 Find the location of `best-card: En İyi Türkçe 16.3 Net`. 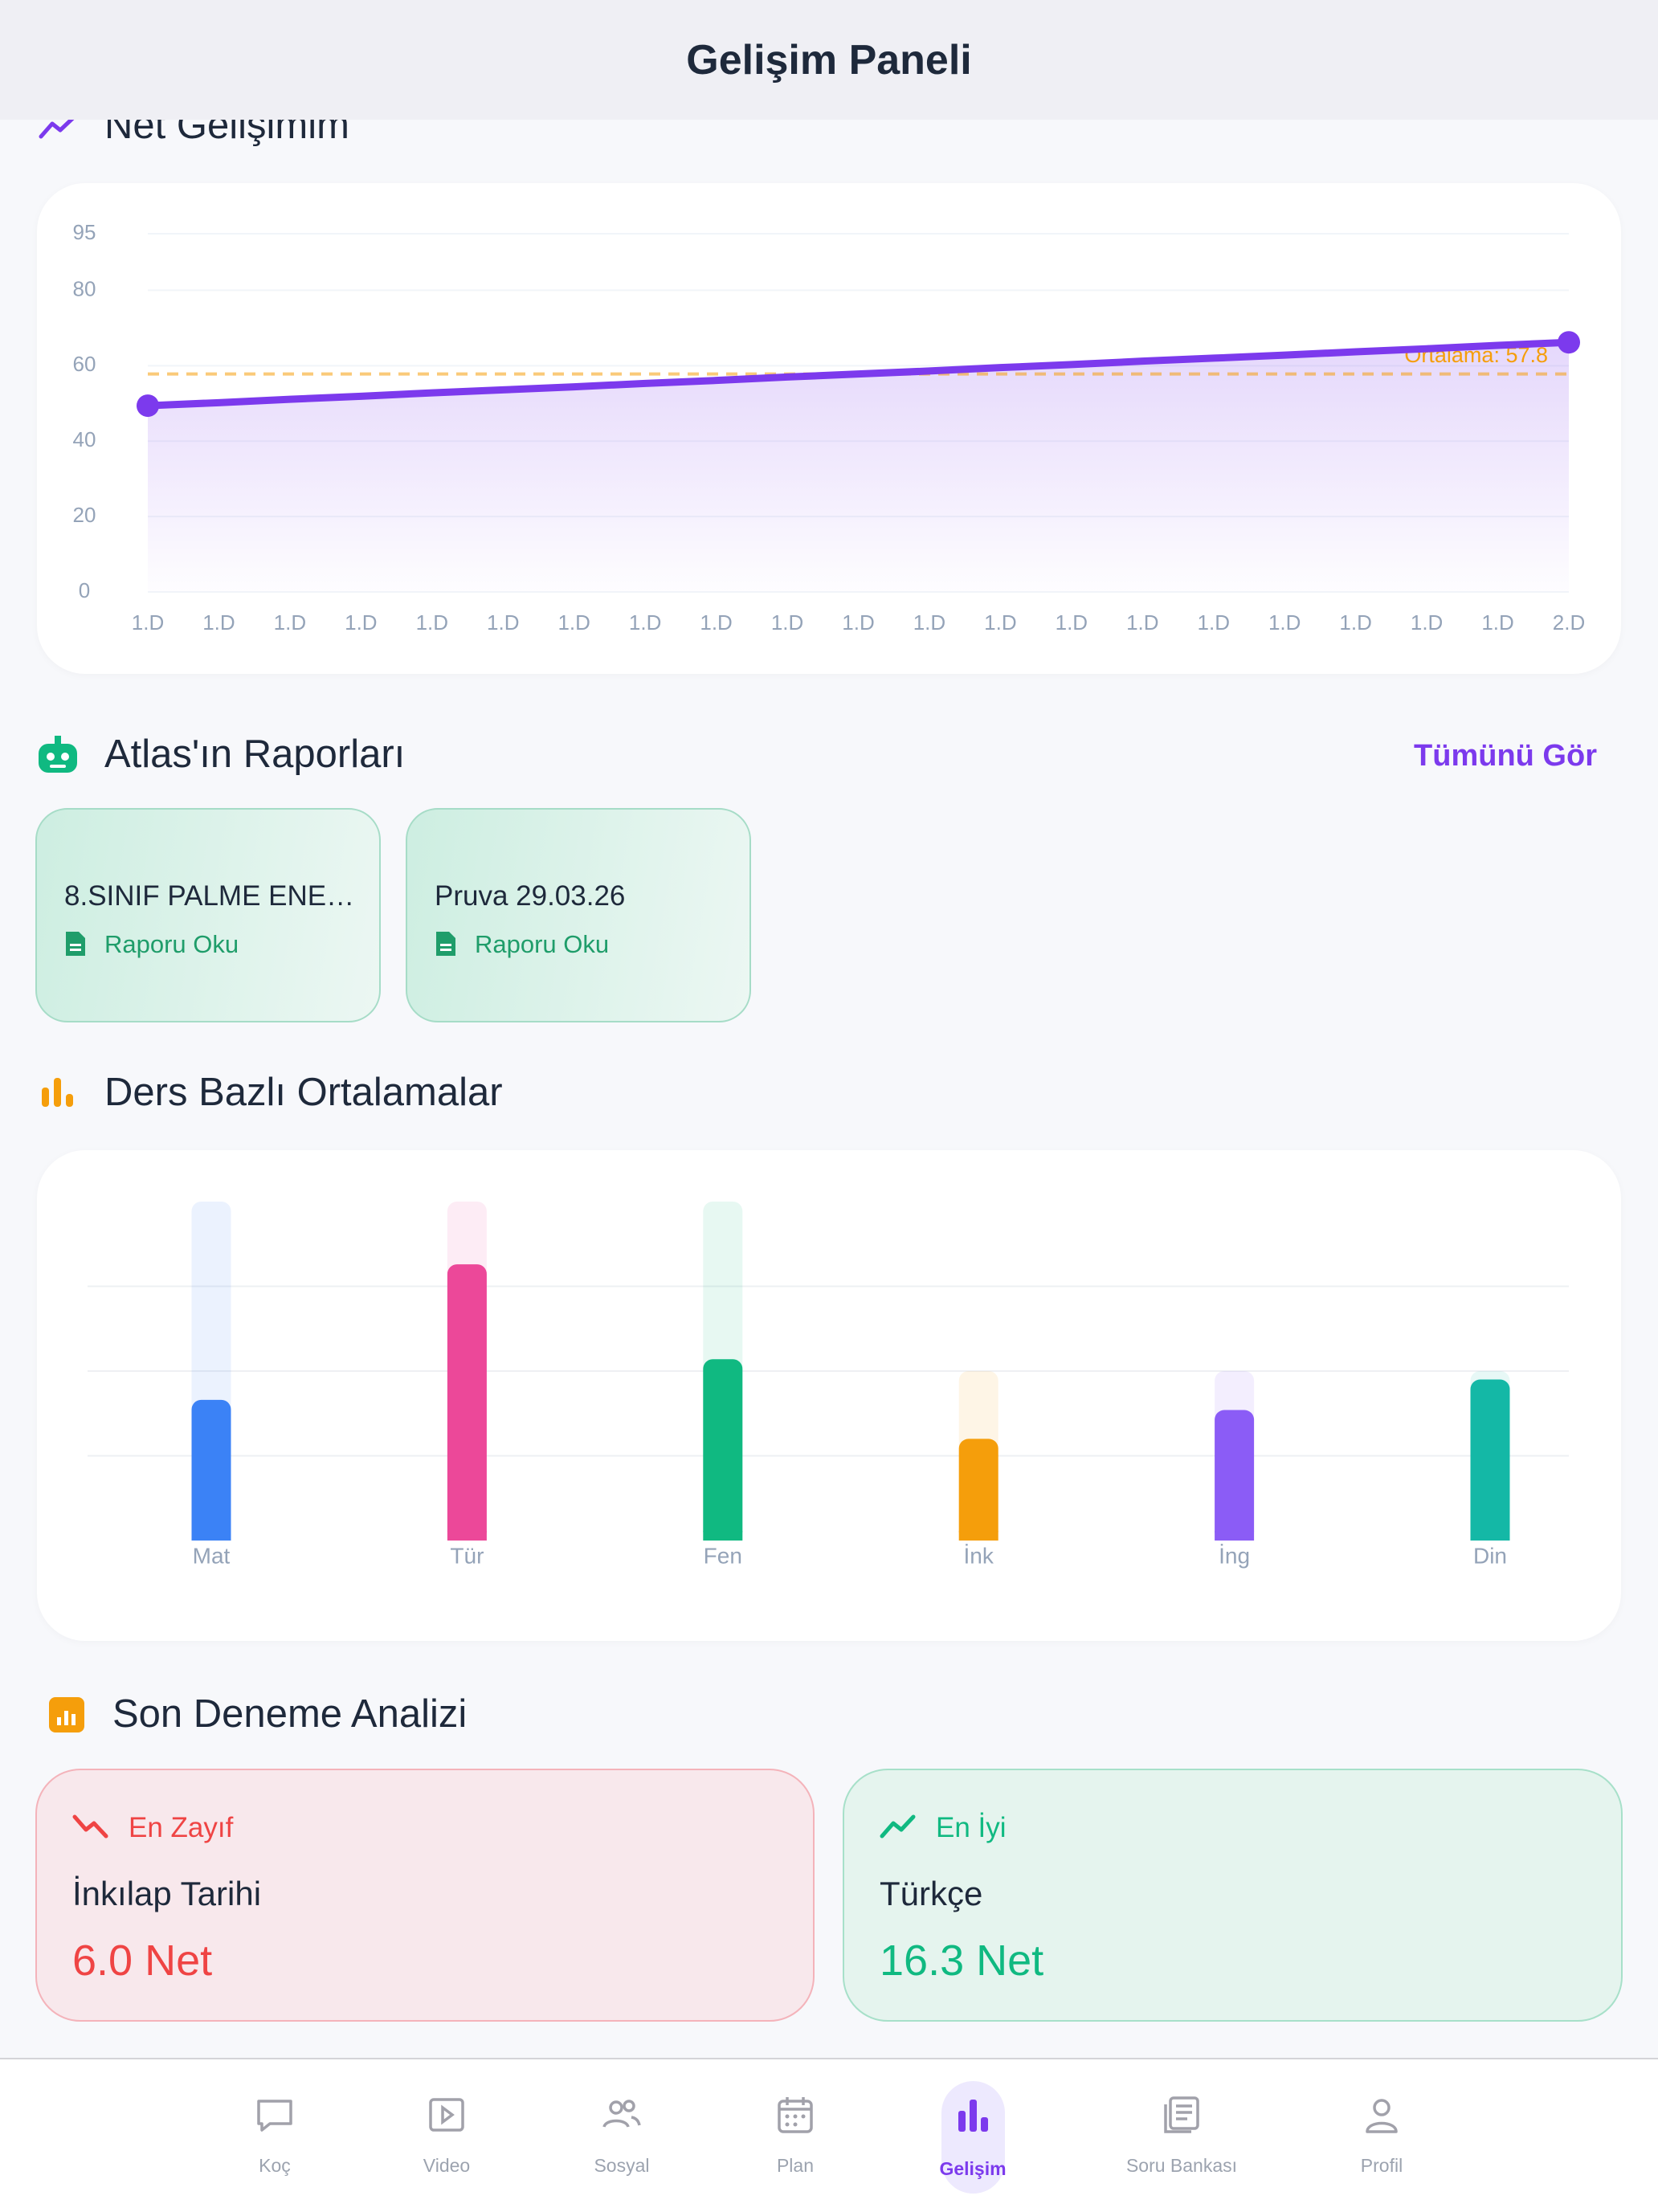

best-card: En İyi Türkçe 16.3 Net is located at coordinates (1233, 1896).